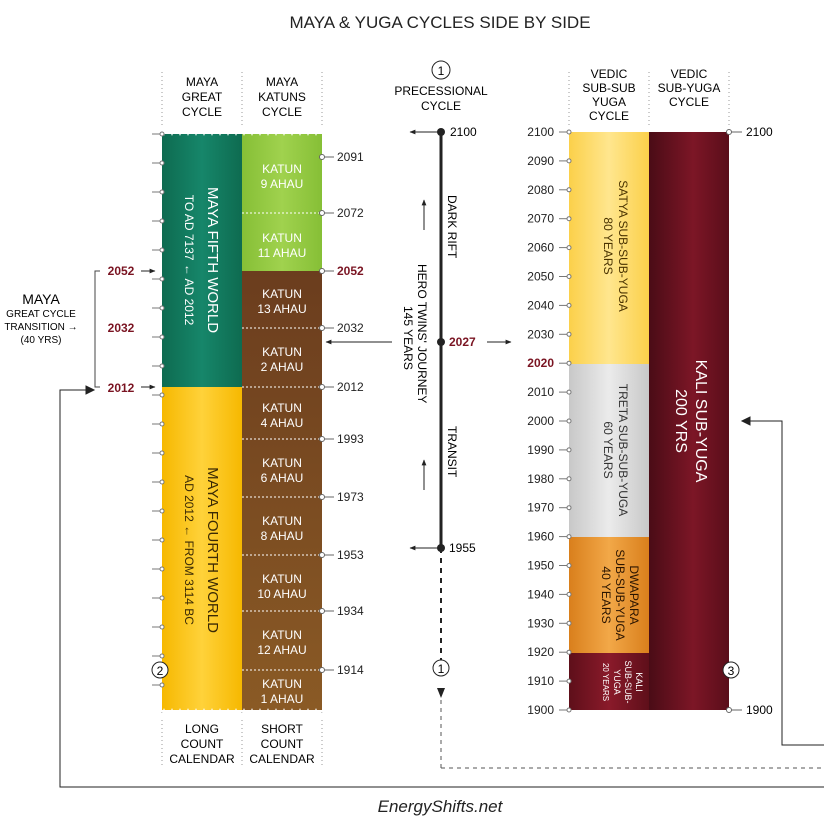 The height and width of the screenshot is (823, 824). What do you see at coordinates (540, 652) in the screenshot?
I see `vedic-year: 1920` at bounding box center [540, 652].